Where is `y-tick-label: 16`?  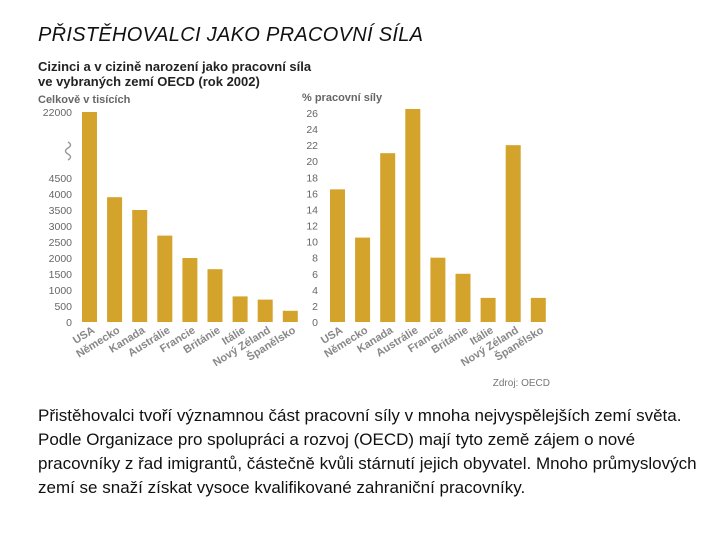 y-tick-label: 16 is located at coordinates (312, 194).